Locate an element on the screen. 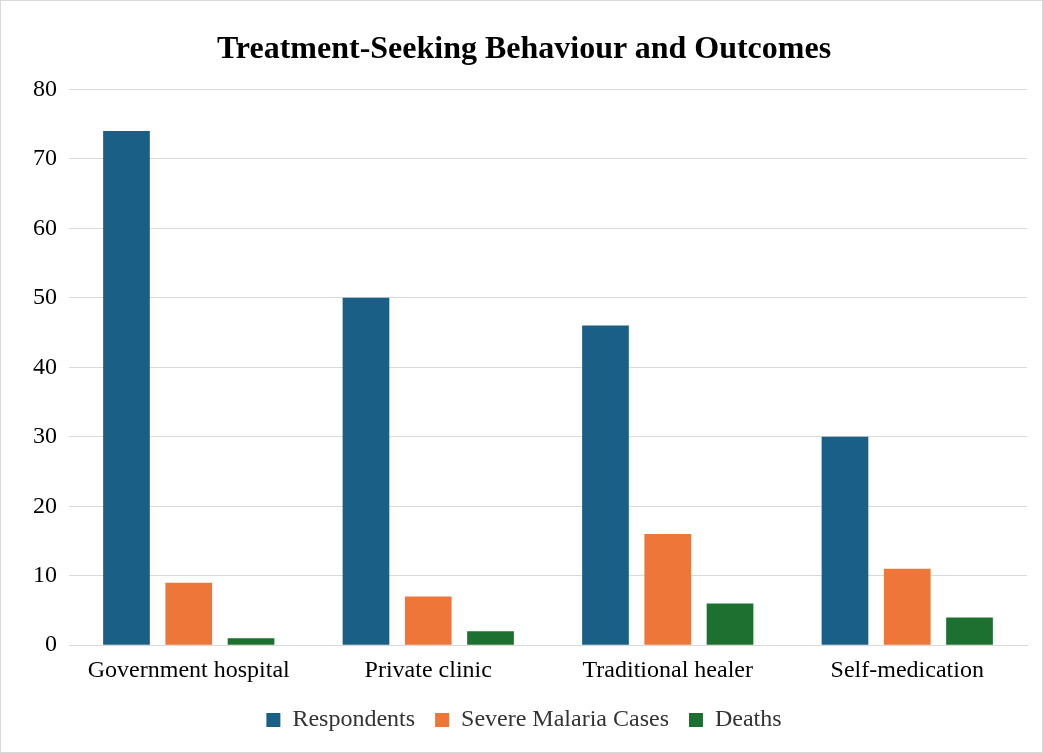  legend-label: Deaths is located at coordinates (748, 718).